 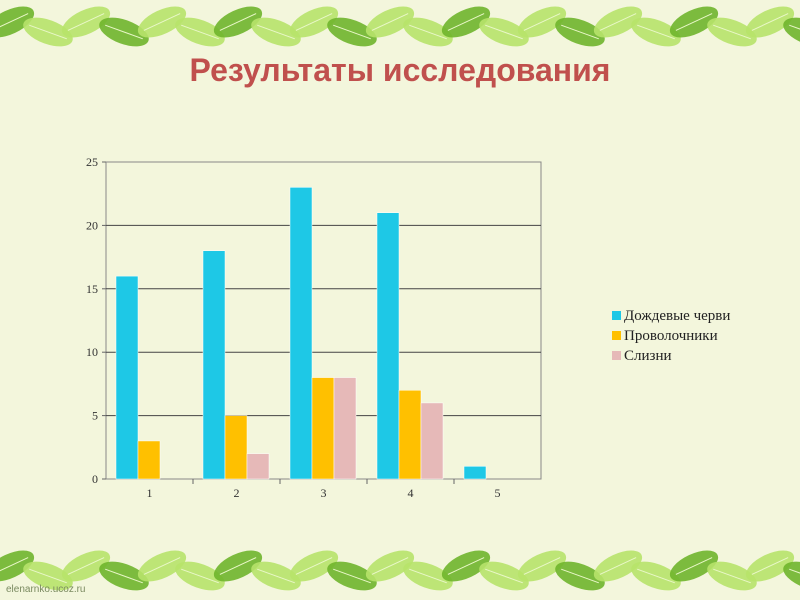 What do you see at coordinates (46, 589) in the screenshot?
I see `watermark-text: elenarnko.ucoz.ru` at bounding box center [46, 589].